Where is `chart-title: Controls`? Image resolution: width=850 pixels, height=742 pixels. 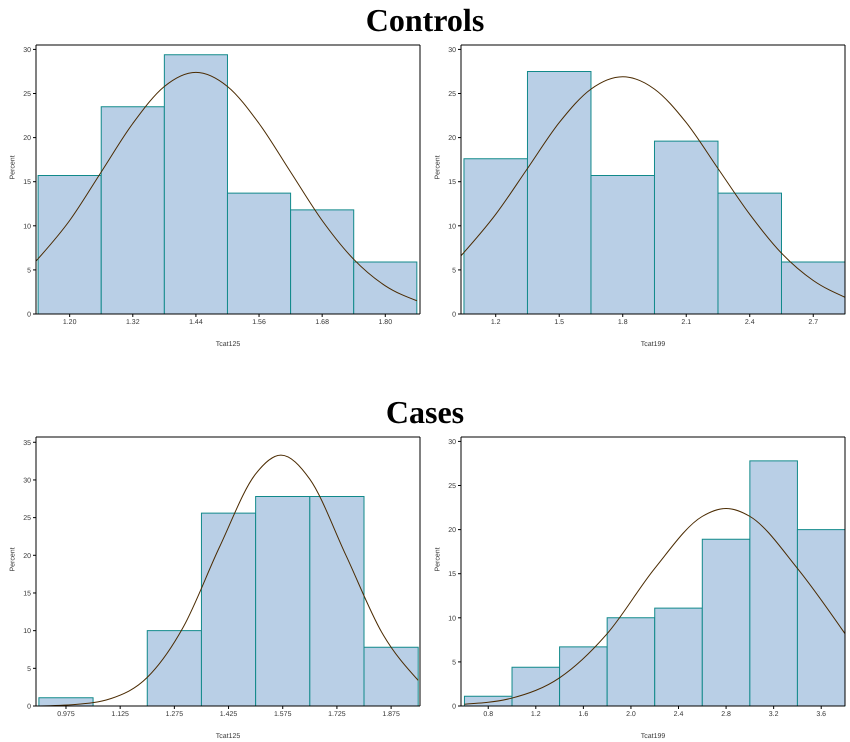 chart-title: Controls is located at coordinates (425, 20).